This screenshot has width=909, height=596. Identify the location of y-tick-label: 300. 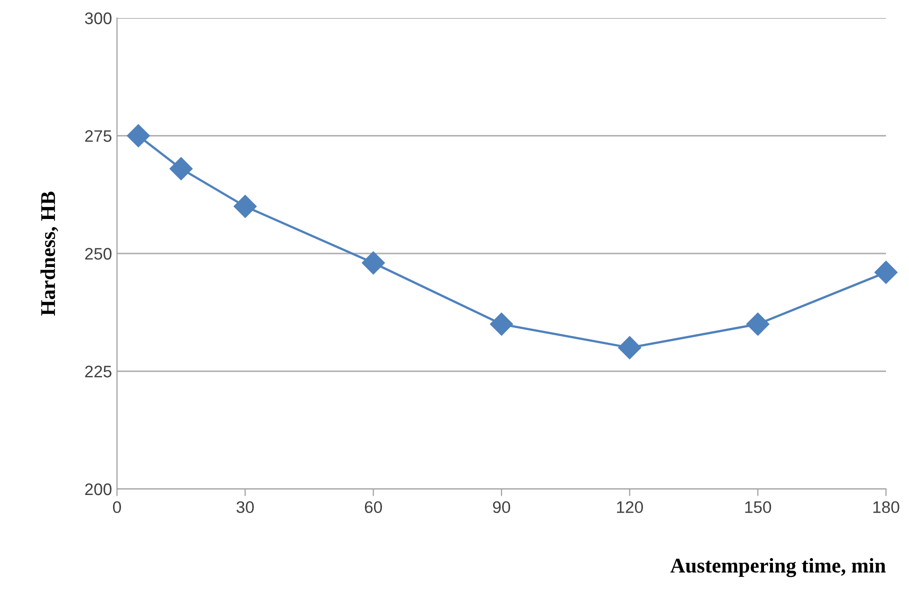
(98, 18).